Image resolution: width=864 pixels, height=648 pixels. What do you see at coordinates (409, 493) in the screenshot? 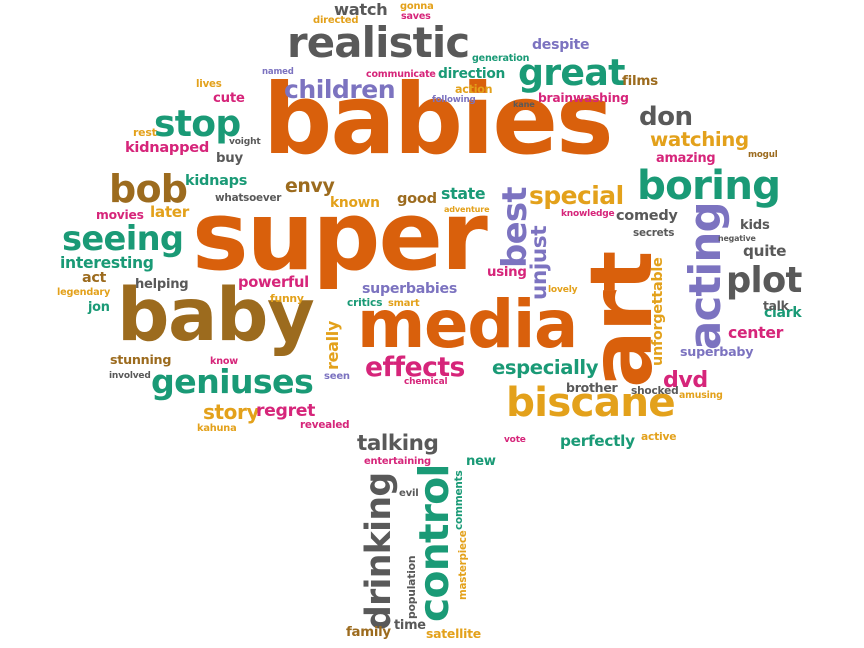
I see `word-evil: evil` at bounding box center [409, 493].